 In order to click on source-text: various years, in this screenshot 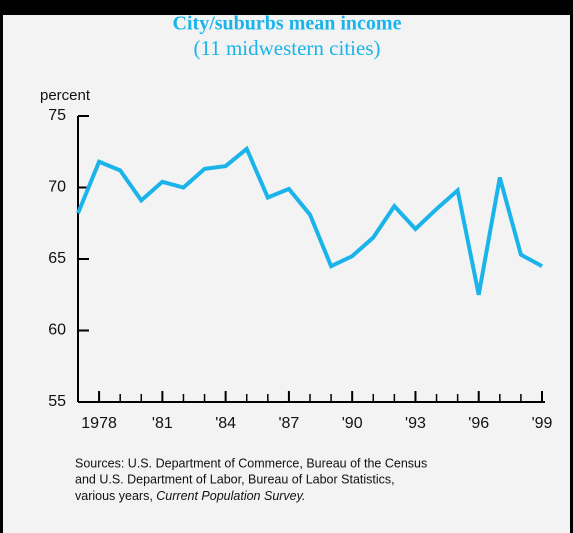, I will do `click(115, 496)`.